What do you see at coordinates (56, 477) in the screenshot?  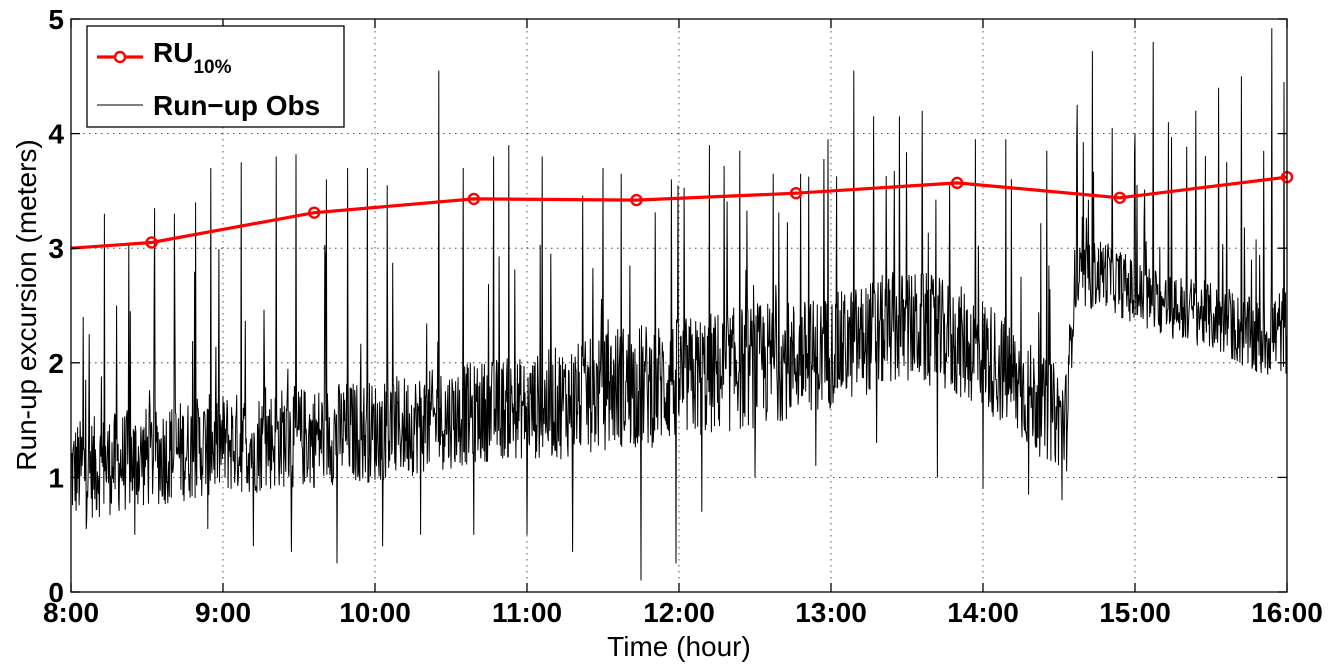 I see `y-tick-label-1: 1` at bounding box center [56, 477].